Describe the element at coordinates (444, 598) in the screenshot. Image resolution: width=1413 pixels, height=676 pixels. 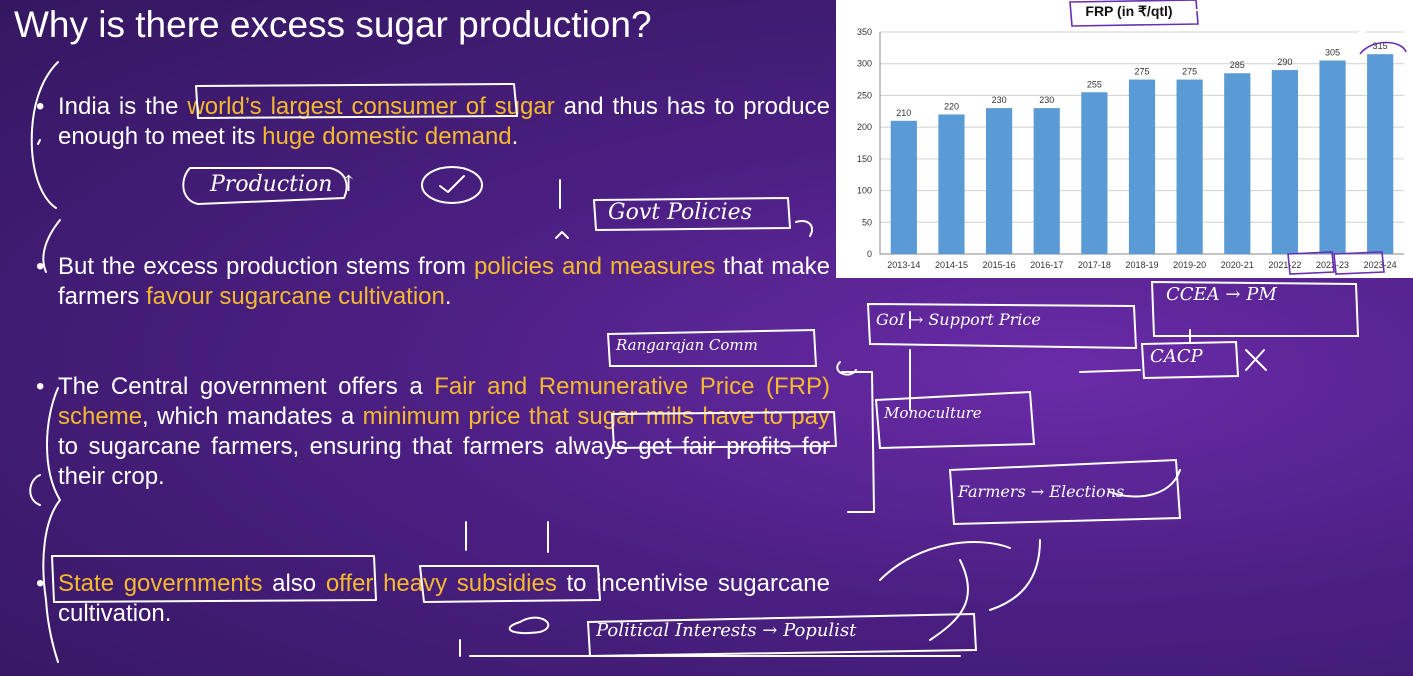
I see `bullet-text: to incentivise sugarcane cultivation.` at that location.